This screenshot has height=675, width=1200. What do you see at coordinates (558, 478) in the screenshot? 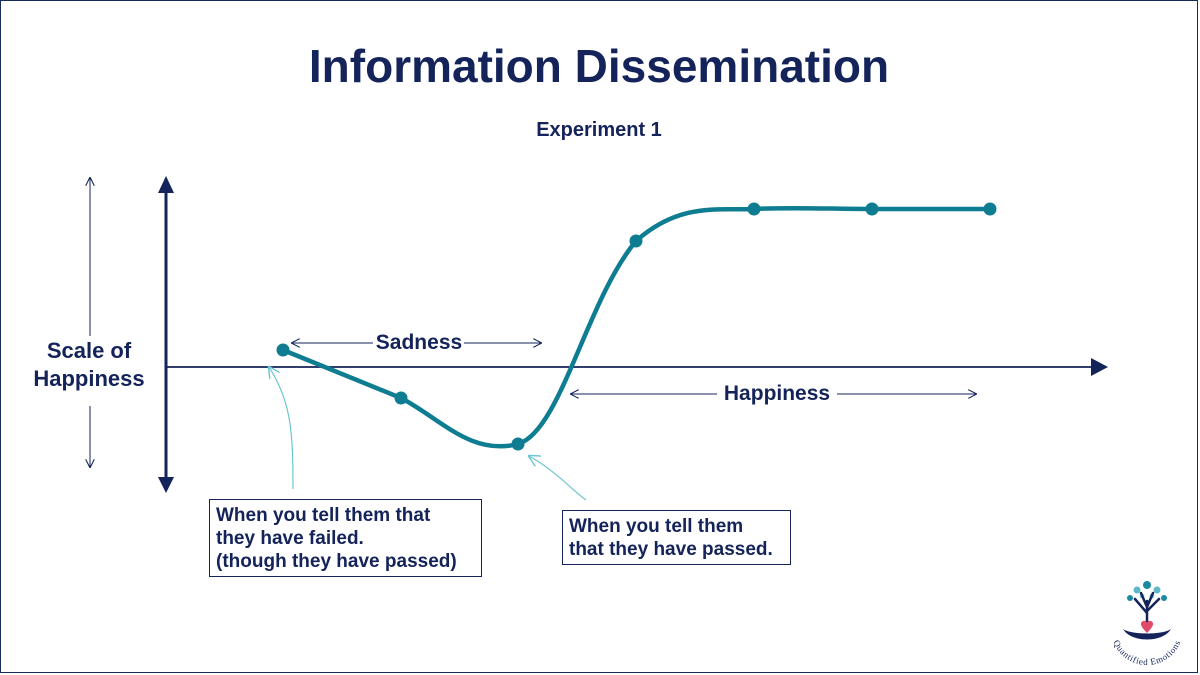
I see `callout-passed-arrow` at bounding box center [558, 478].